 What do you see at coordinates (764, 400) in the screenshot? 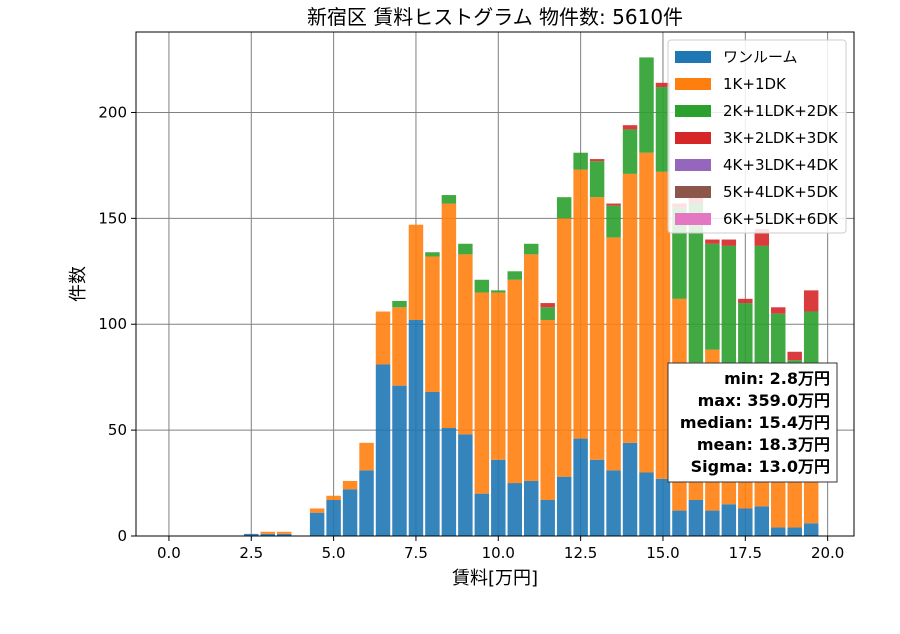
I see `stats-max: max: 359.0万円` at bounding box center [764, 400].